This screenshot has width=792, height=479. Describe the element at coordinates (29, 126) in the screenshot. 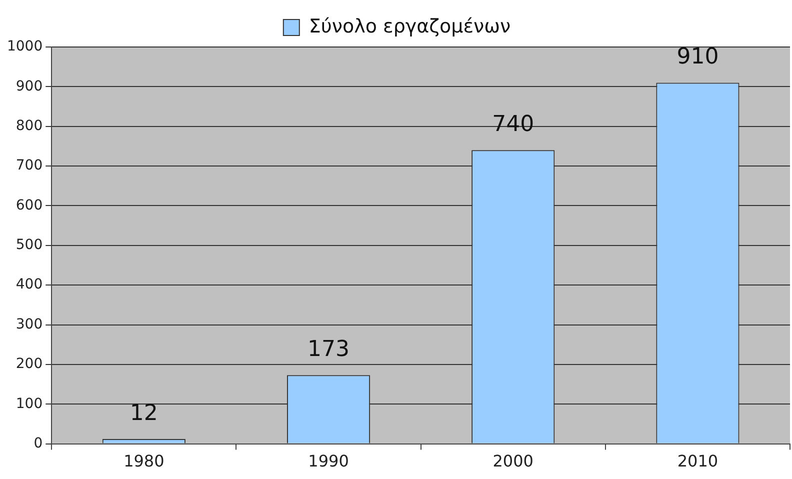

I see `y-tick-label: 800` at that location.